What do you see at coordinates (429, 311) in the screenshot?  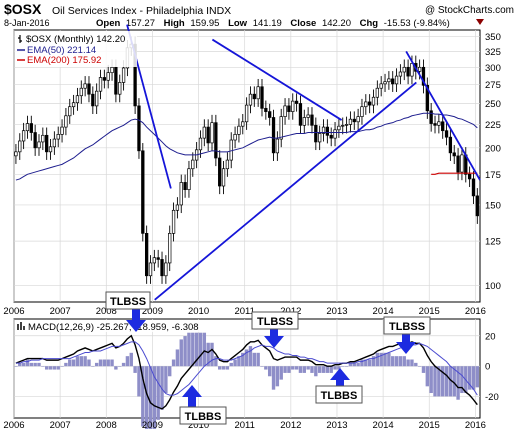 I see `date-axis-tick-label: 2015` at bounding box center [429, 311].